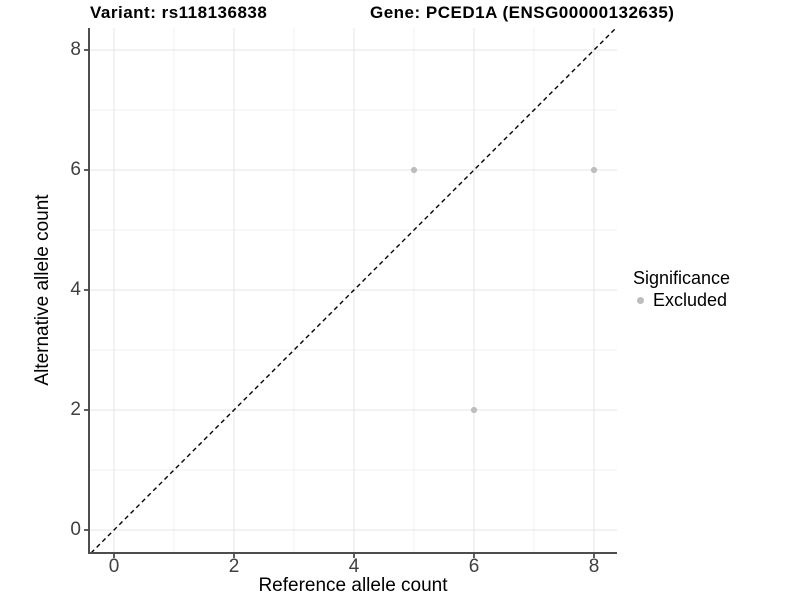 This screenshot has height=600, width=800. What do you see at coordinates (75, 409) in the screenshot?
I see `y-tick-label: 2` at bounding box center [75, 409].